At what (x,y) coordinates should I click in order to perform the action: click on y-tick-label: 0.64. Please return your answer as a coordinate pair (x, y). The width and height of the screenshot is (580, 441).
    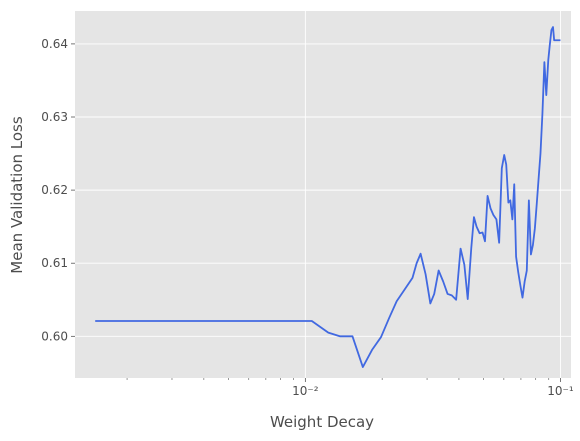
    Looking at the image, I should click on (54, 44).